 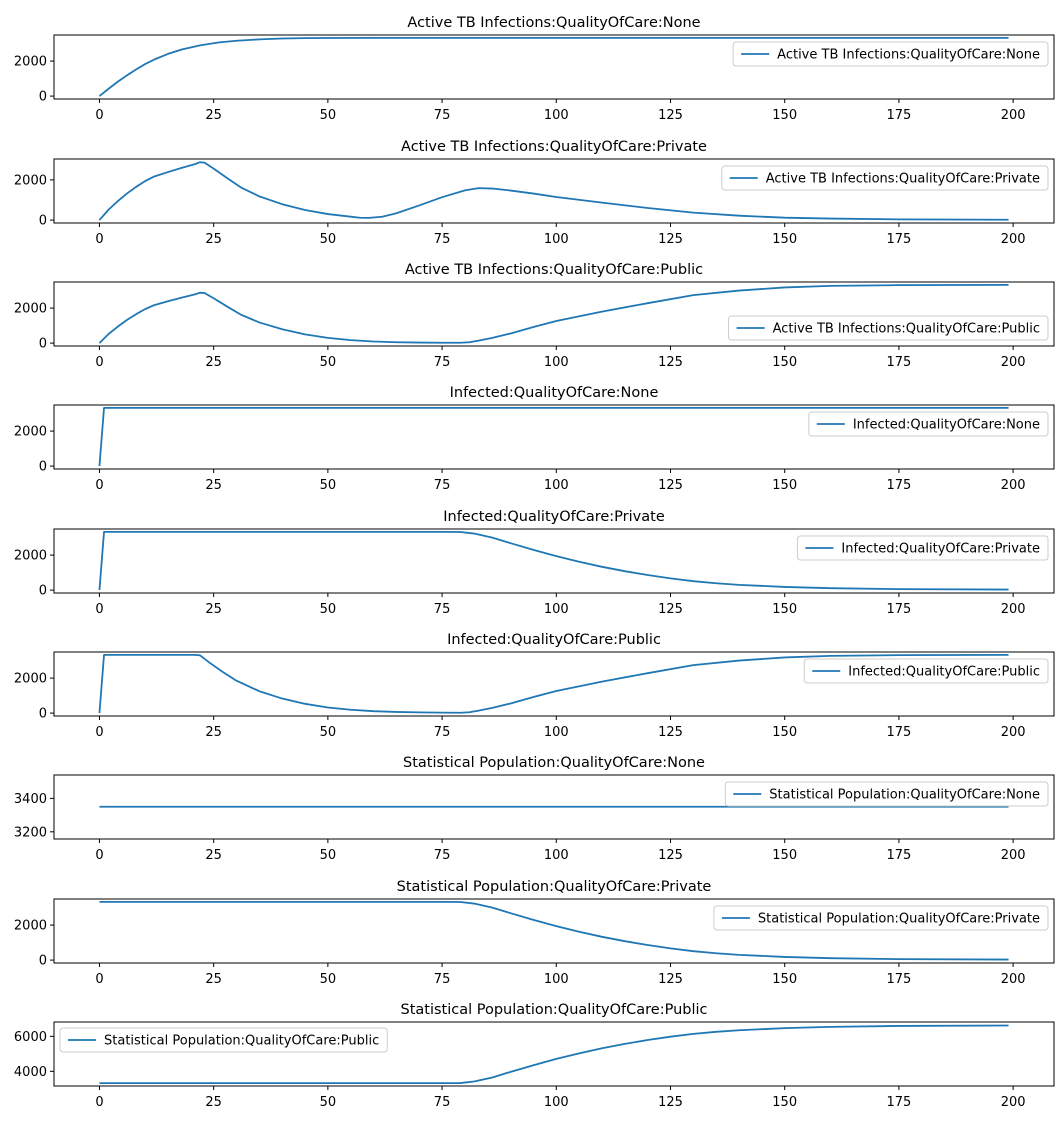 I want to click on subplot-title: Infected:QualityOfCare:Private, so click(x=554, y=517).